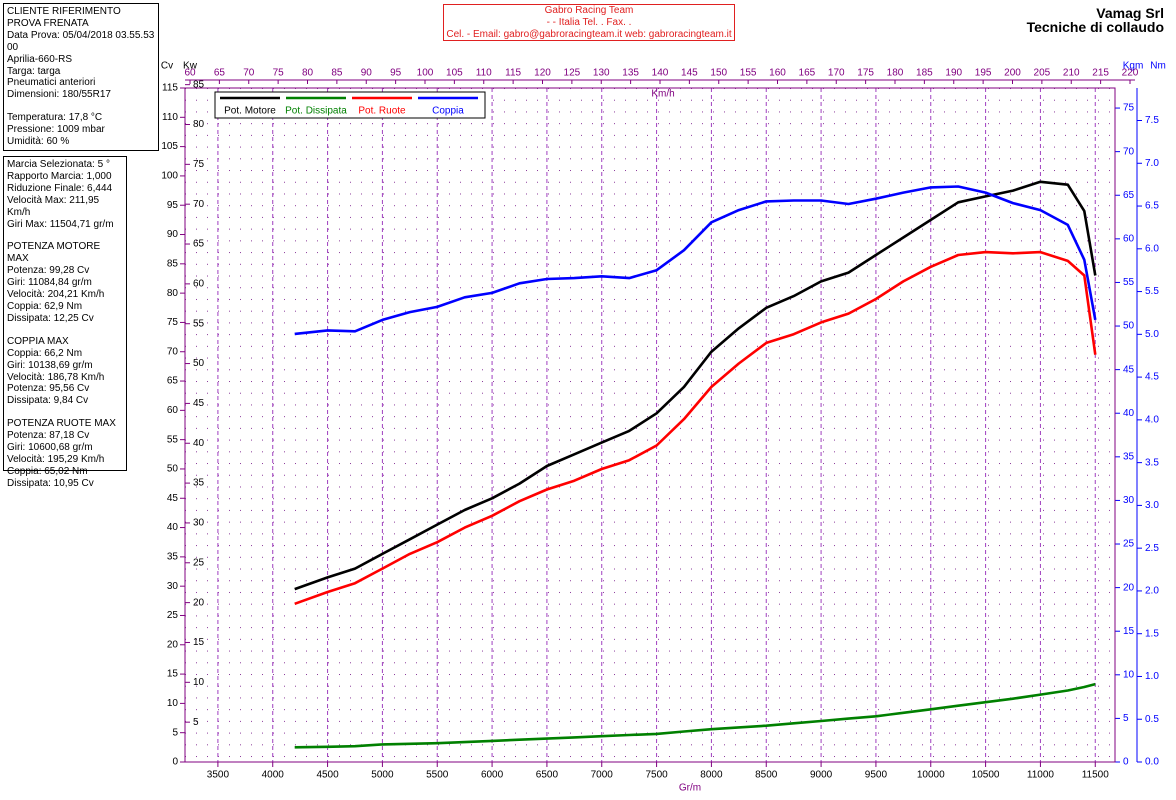 This screenshot has width=1176, height=800. What do you see at coordinates (170, 117) in the screenshot?
I see `y-tick-label: 110` at bounding box center [170, 117].